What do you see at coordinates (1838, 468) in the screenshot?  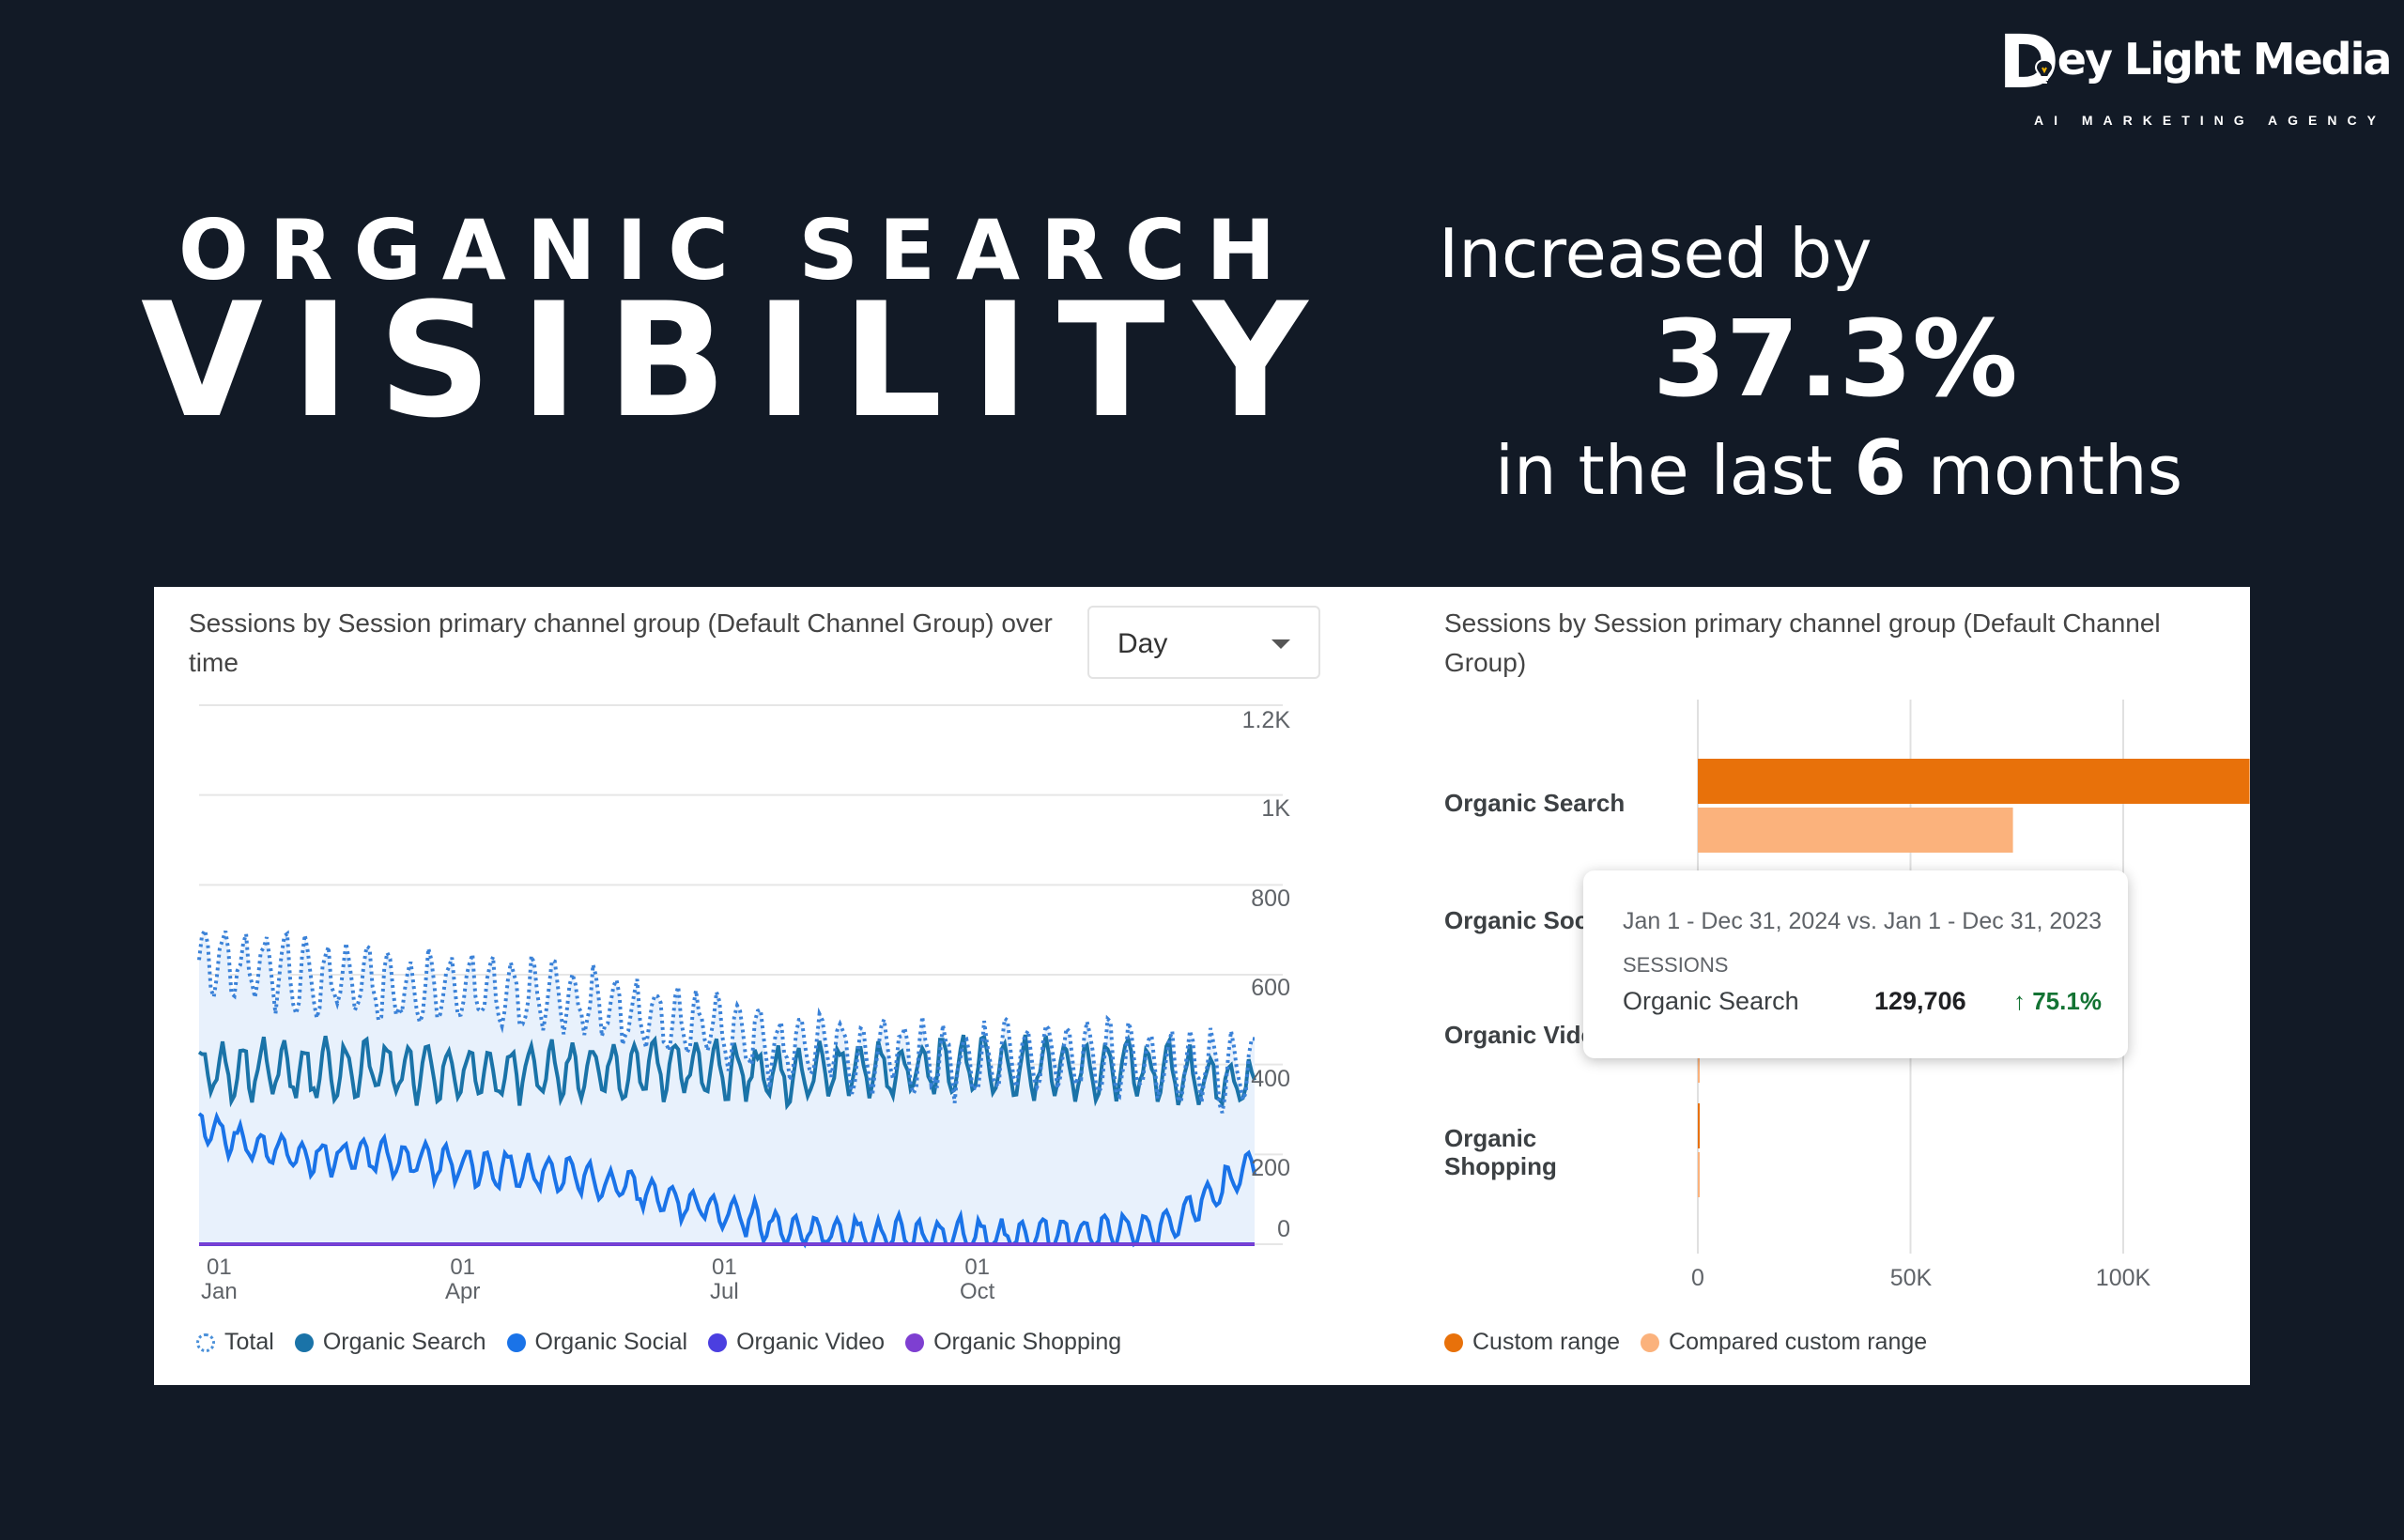 I see `stat-period: in the last 6 months` at bounding box center [1838, 468].